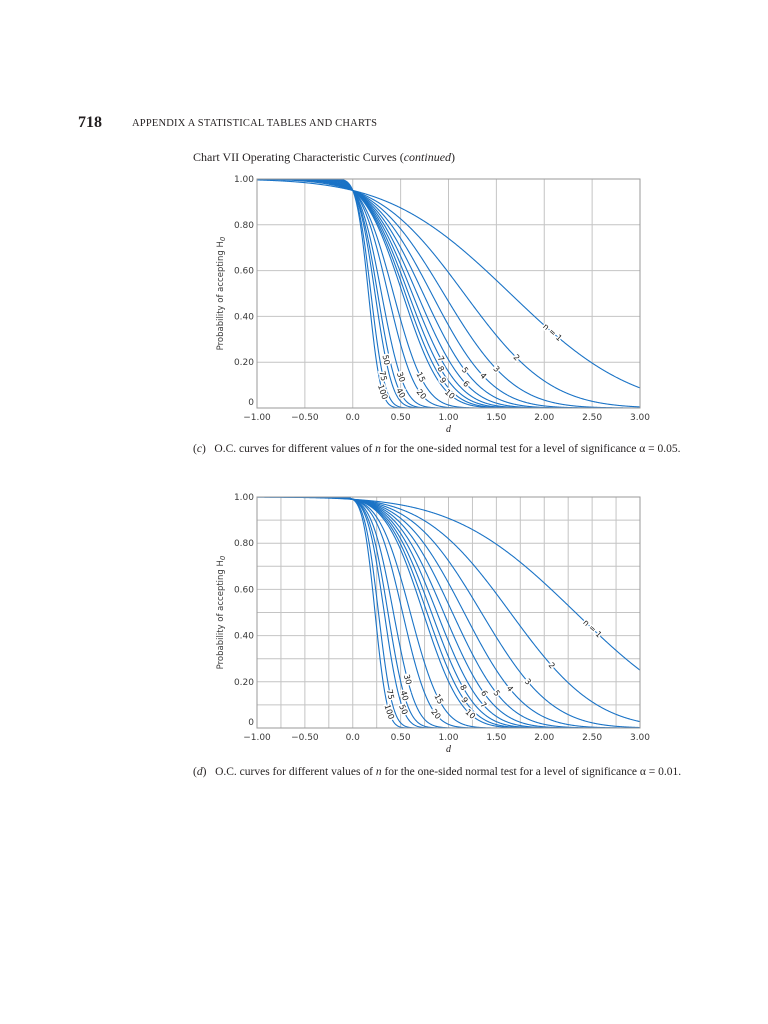 This screenshot has width=768, height=1024. Describe the element at coordinates (484, 693) in the screenshot. I see `curve-label-n-6: 6` at that location.